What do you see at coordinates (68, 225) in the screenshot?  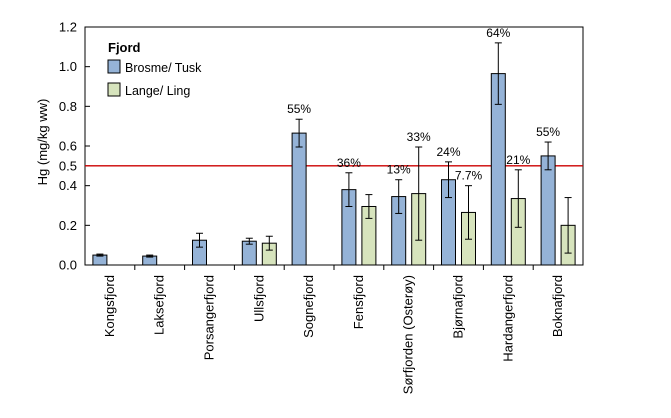 I see `y-tick-label: 0.2` at bounding box center [68, 225].